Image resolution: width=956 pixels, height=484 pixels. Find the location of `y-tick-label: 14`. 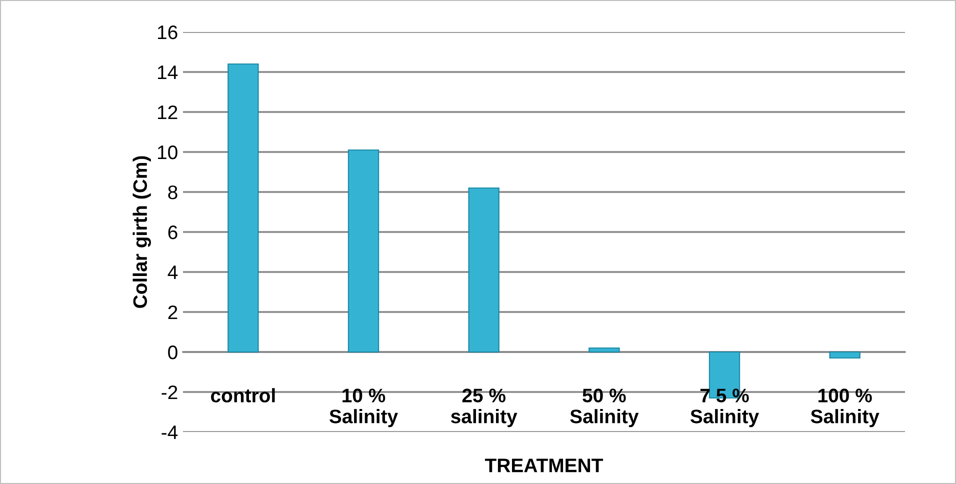

y-tick-label: 14 is located at coordinates (168, 73).